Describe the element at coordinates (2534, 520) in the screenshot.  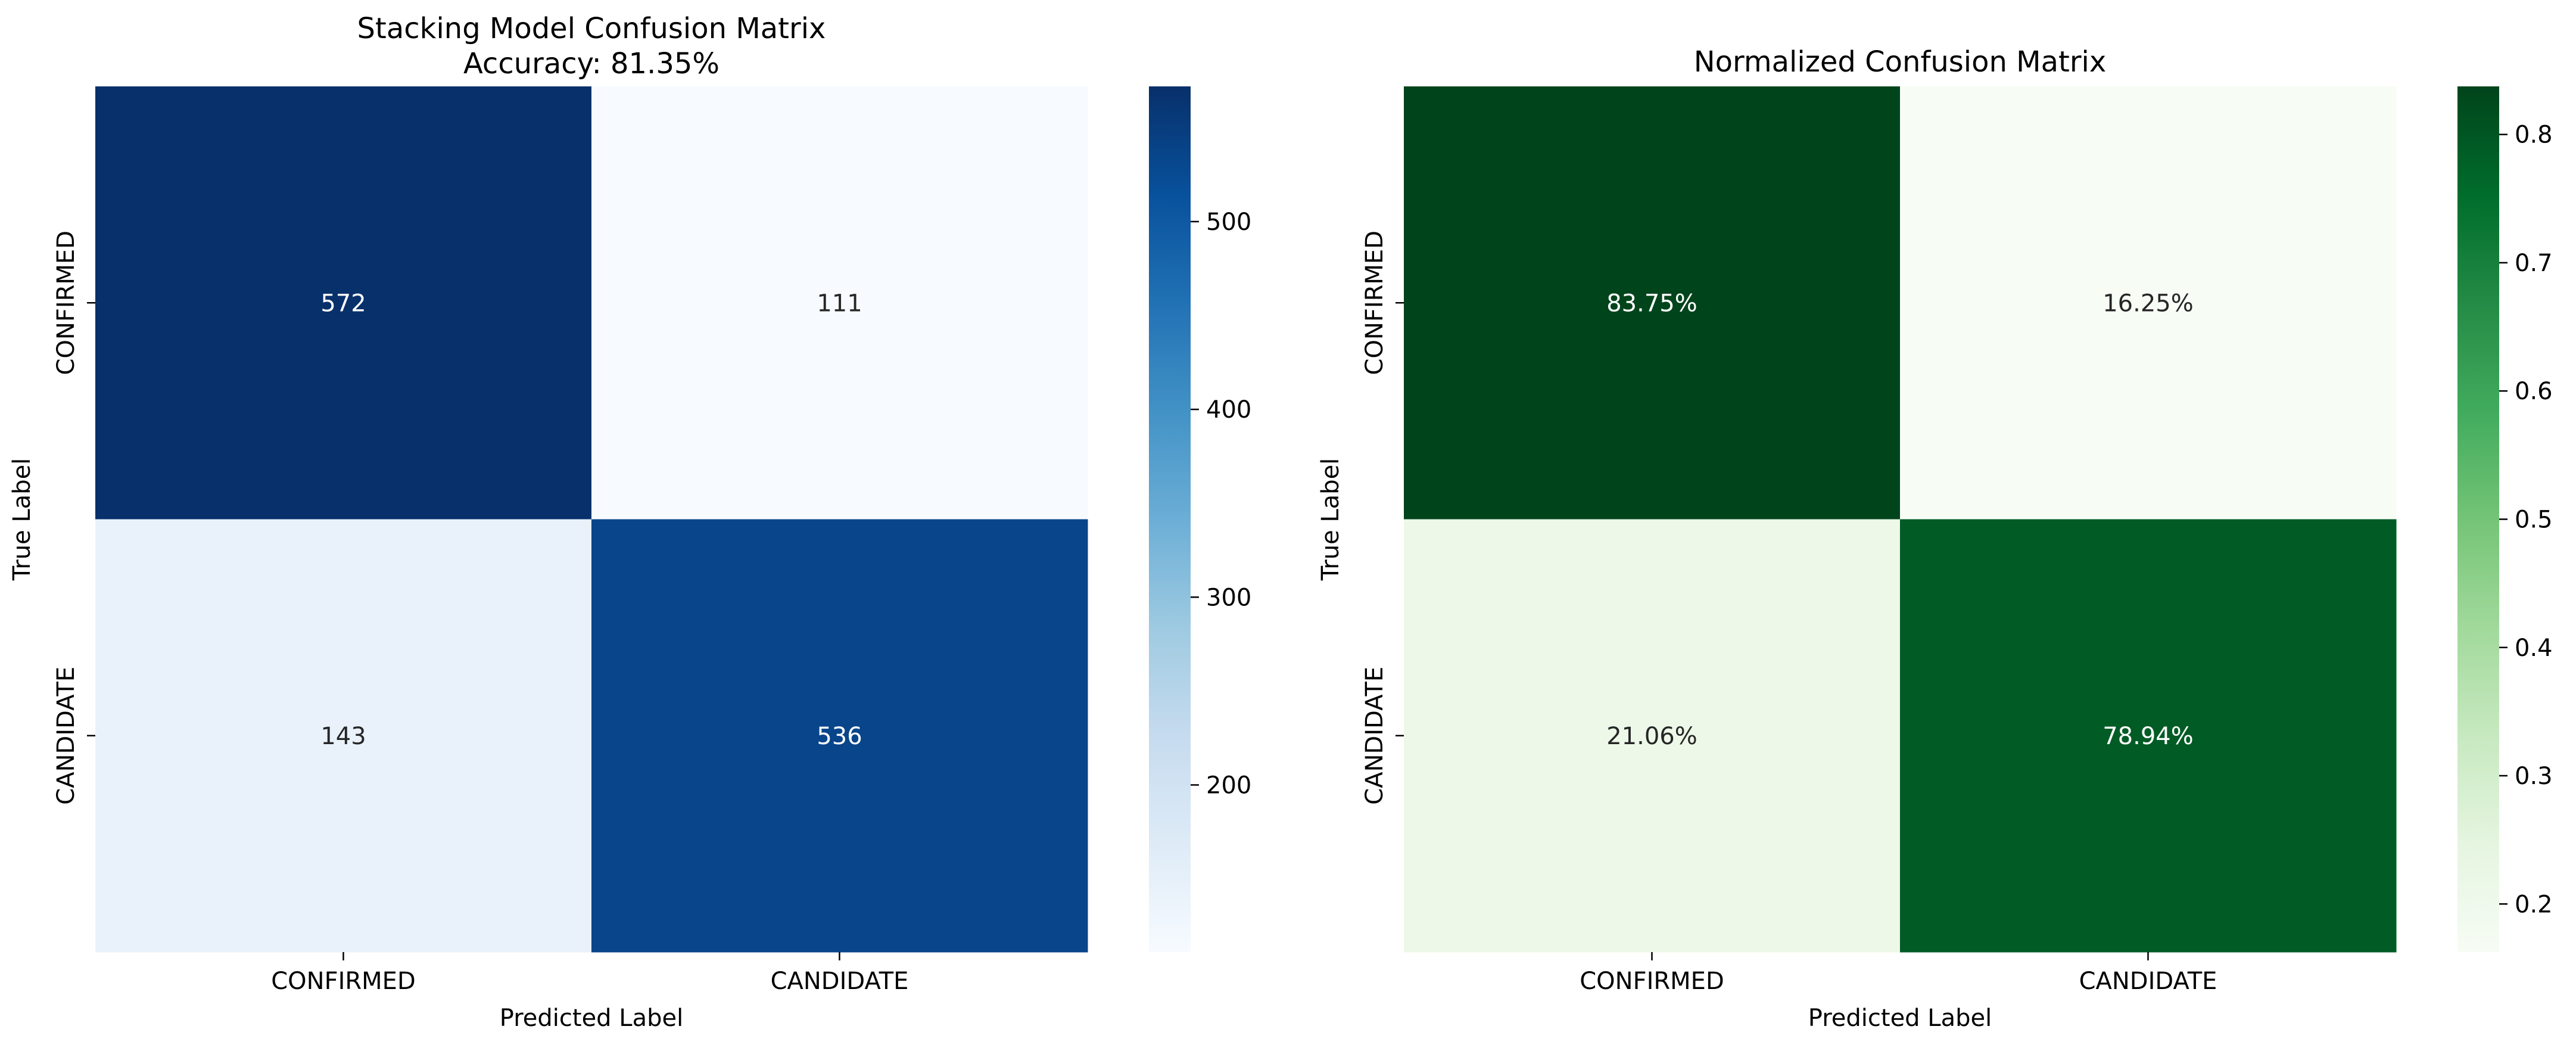
I see `colorbar-tick-label-4: 0.5` at that location.